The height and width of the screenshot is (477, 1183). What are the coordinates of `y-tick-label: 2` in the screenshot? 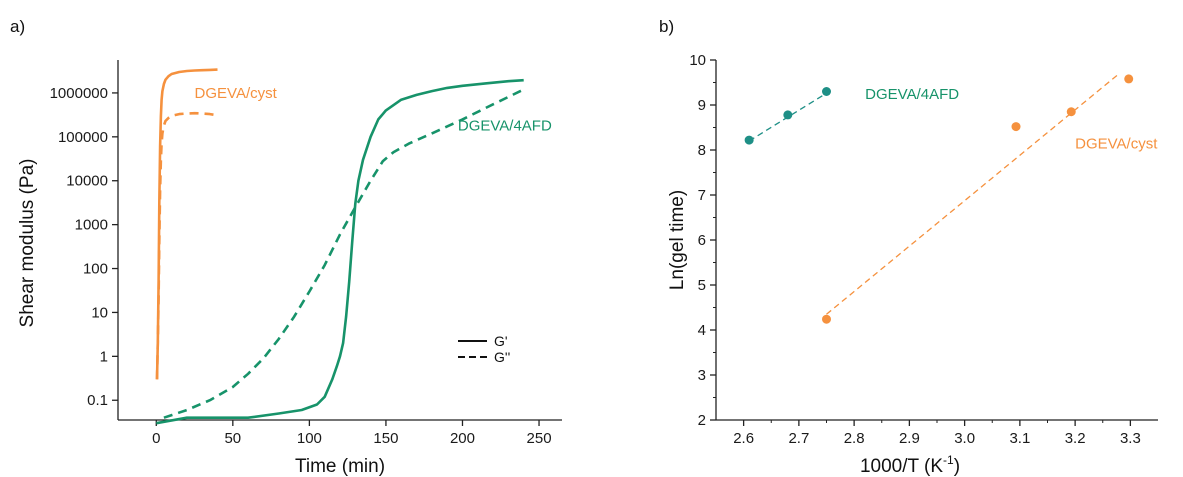 It's located at (702, 420).